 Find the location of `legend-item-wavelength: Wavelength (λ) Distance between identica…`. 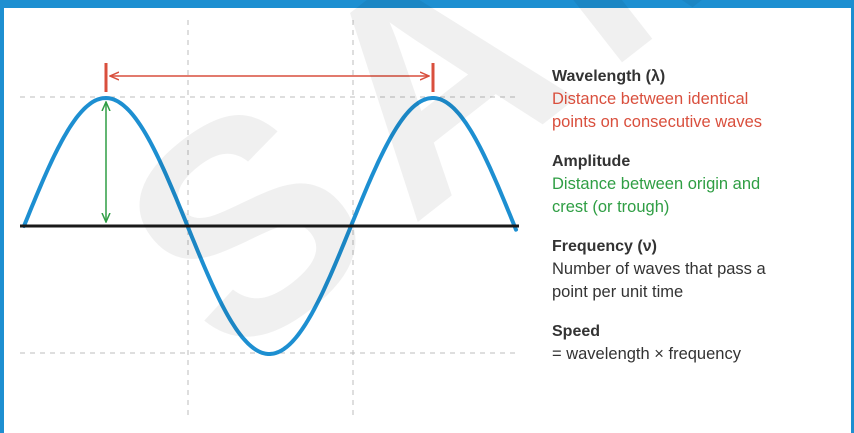

legend-item-wavelength: Wavelength (λ) Distance between identica… is located at coordinates (697, 100).